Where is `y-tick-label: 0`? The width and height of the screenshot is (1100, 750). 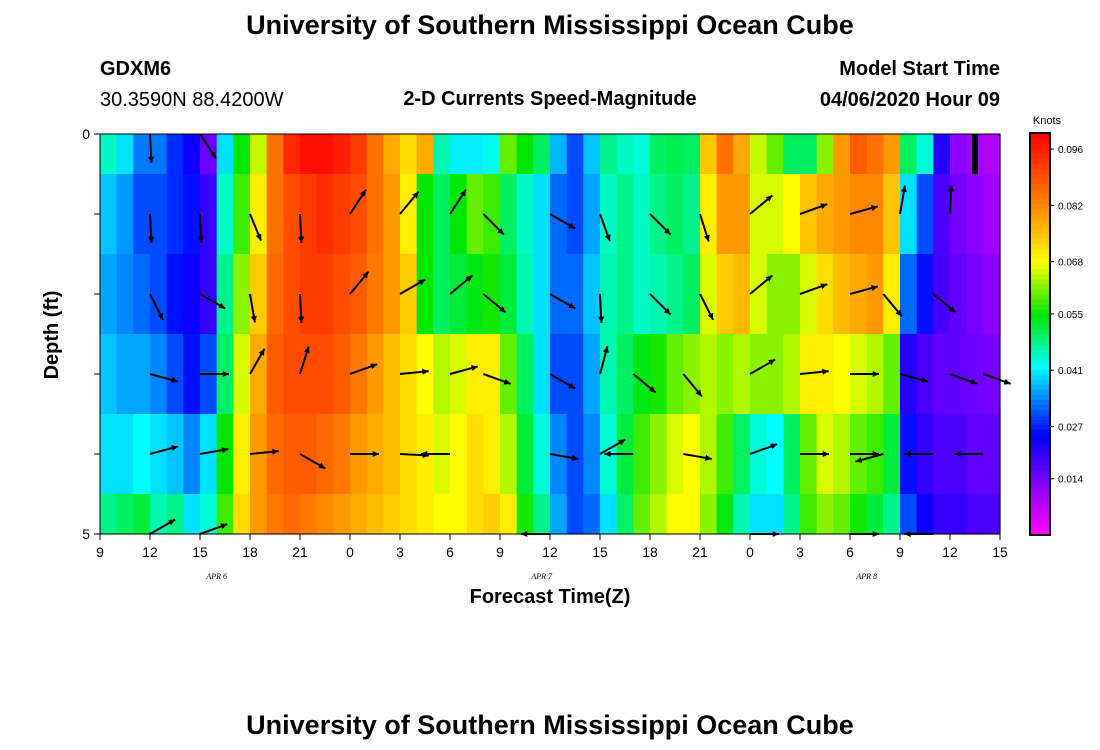
y-tick-label: 0 is located at coordinates (86, 134).